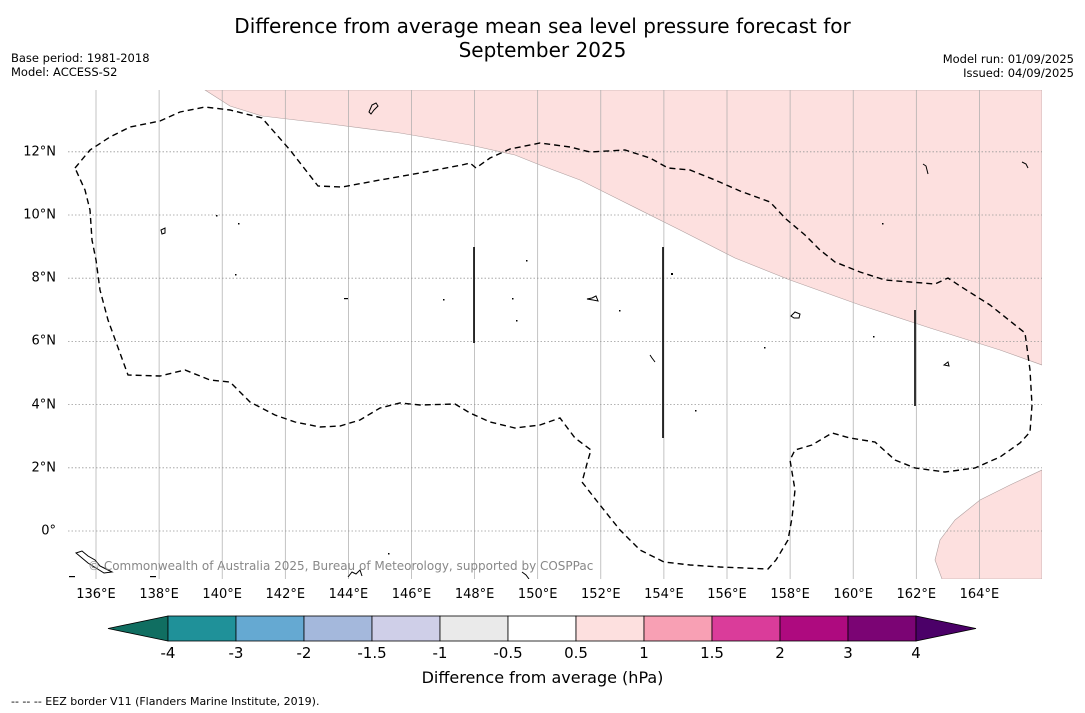  I want to click on x-tick-label: 138°E, so click(159, 594).